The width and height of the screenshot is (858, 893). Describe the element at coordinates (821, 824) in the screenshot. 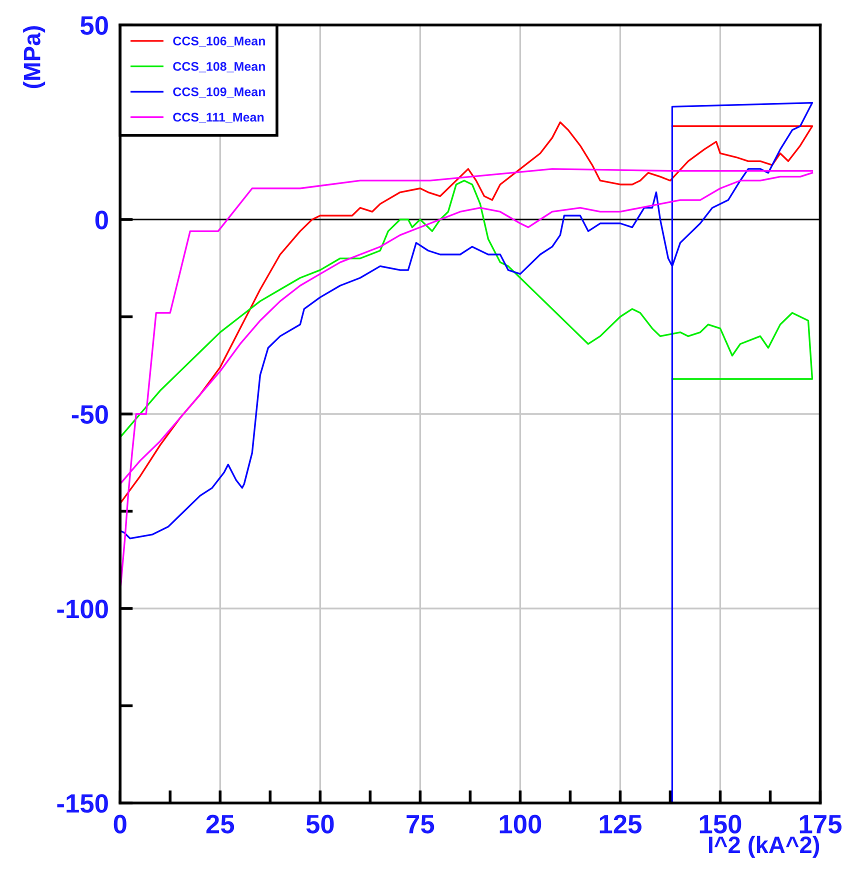

I see `x-tick-label: 175` at that location.